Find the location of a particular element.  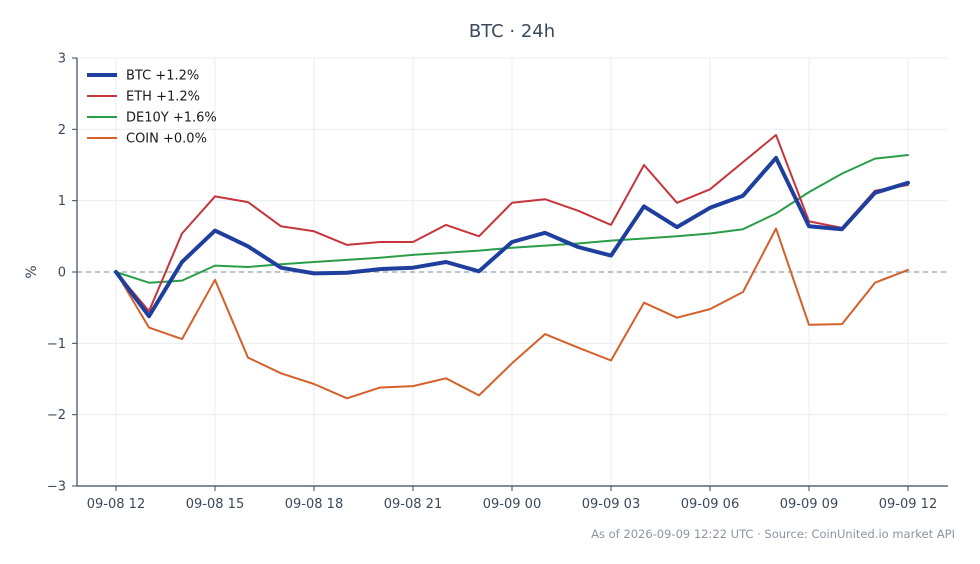

x-tick-label: 09-08 15 is located at coordinates (215, 504).